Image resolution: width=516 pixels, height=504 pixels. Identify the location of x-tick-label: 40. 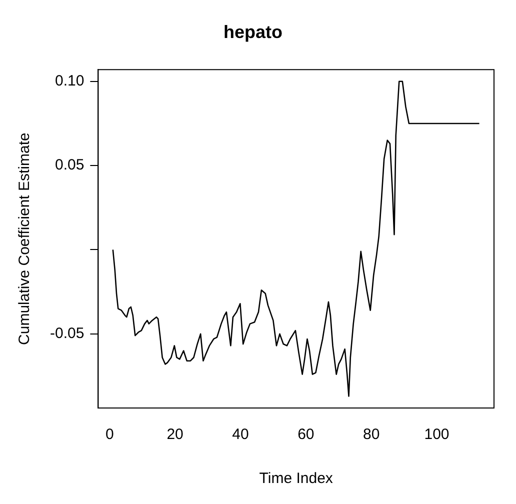
(240, 435).